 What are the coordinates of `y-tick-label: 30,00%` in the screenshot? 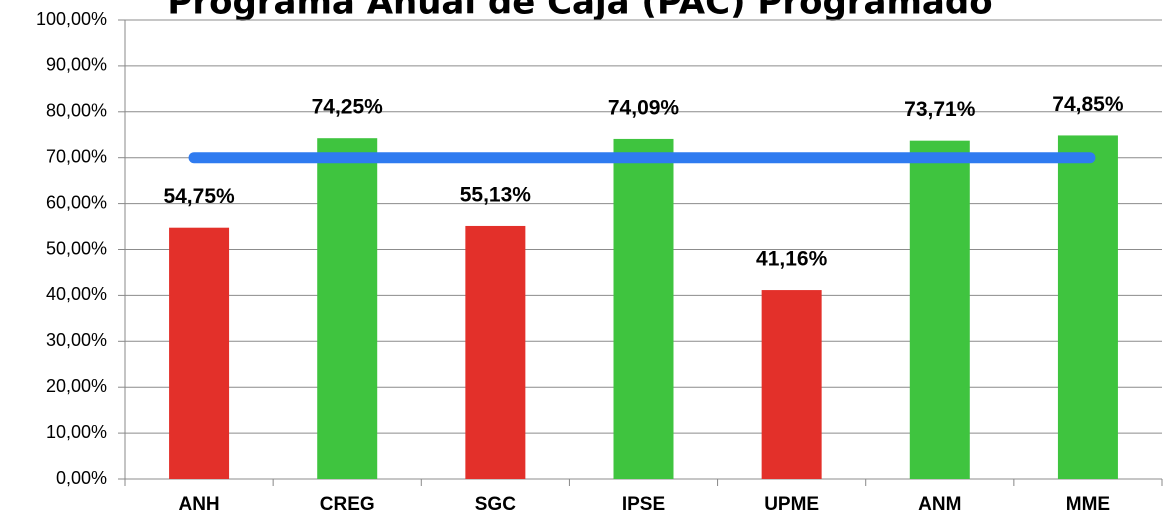 It's located at (76, 340).